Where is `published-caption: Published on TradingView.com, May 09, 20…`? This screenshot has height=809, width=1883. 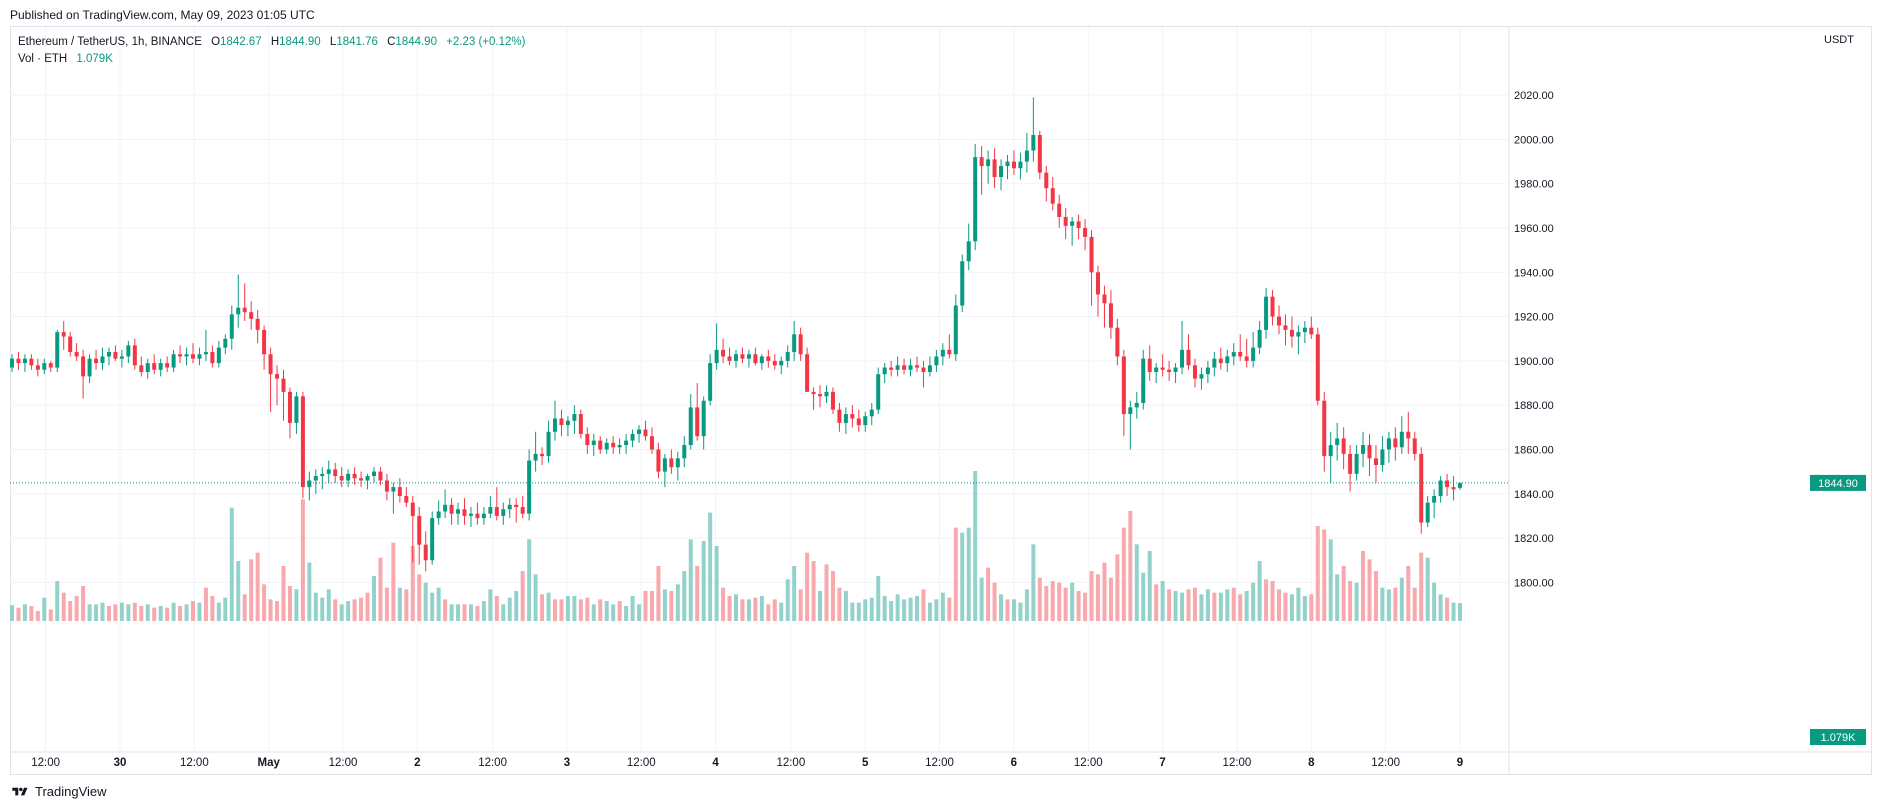
published-caption: Published on TradingView.com, May 09, 20… is located at coordinates (162, 15).